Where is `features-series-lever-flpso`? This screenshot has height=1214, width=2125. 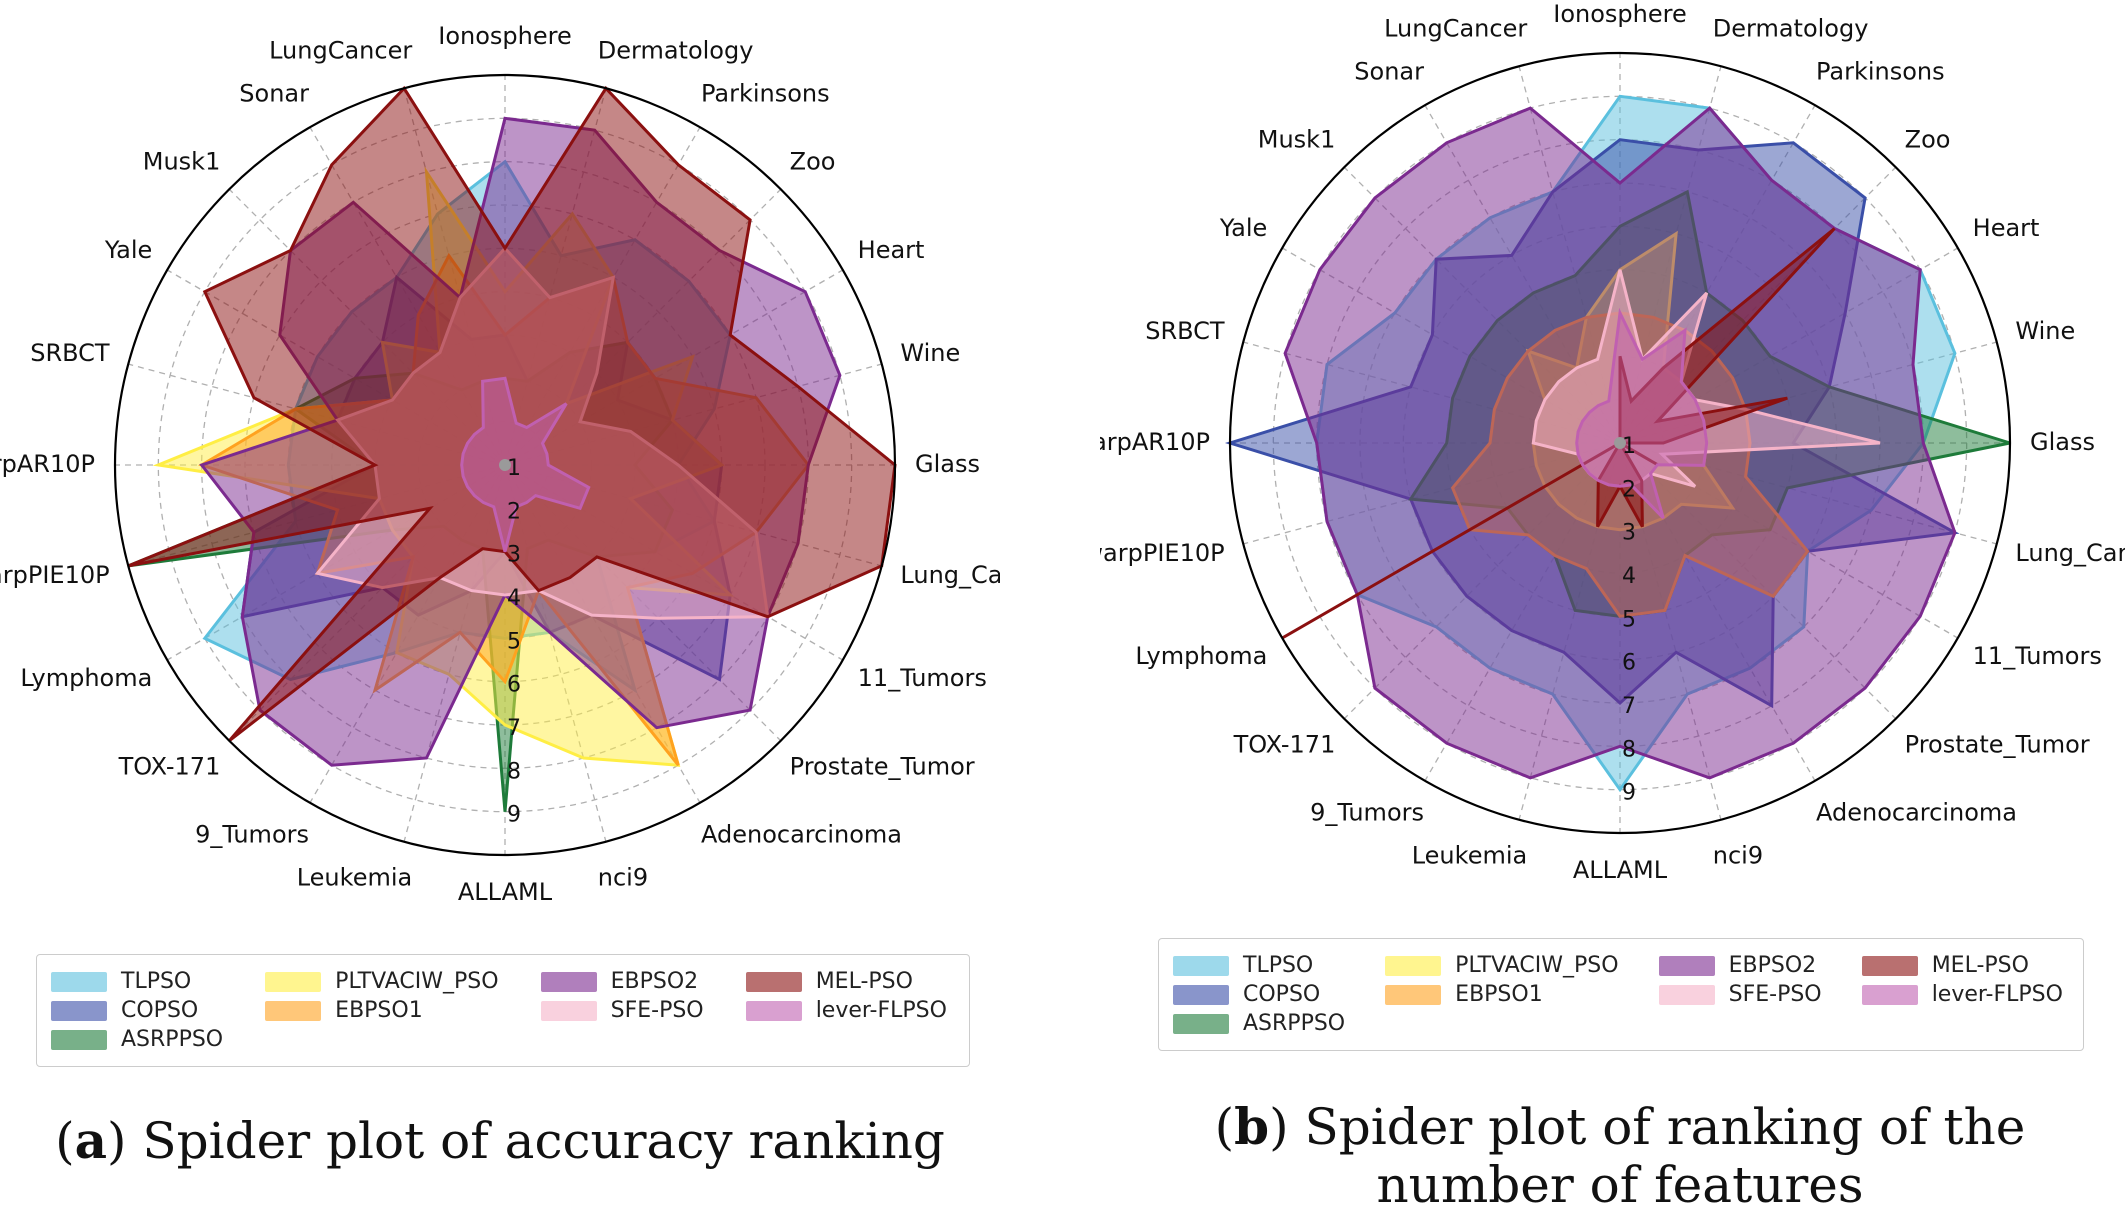
features-series-lever-flpso is located at coordinates (1642, 413).